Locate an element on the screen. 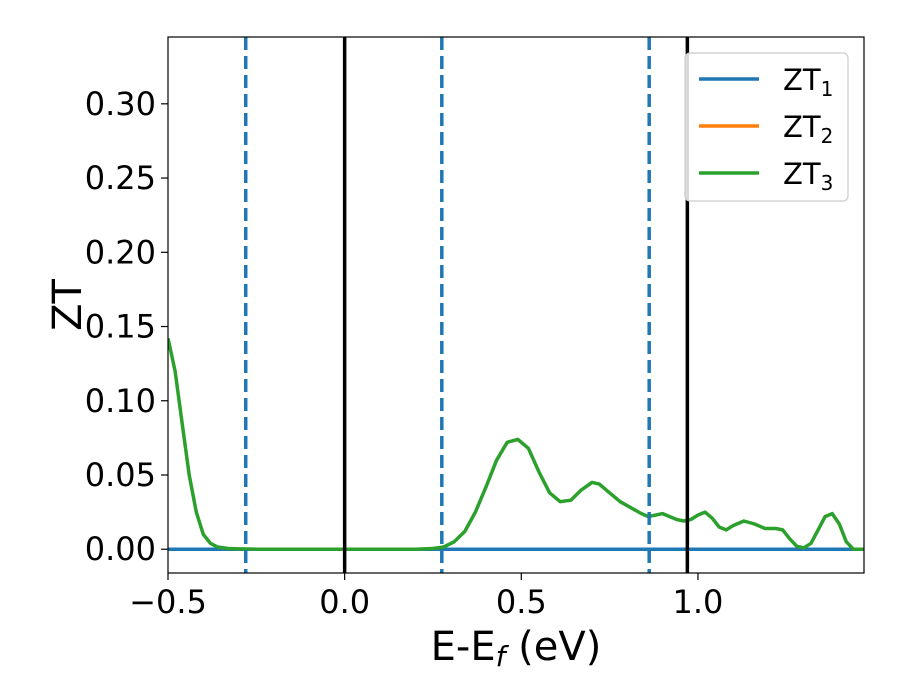  y-tick-label: 0.05 is located at coordinates (120, 475).